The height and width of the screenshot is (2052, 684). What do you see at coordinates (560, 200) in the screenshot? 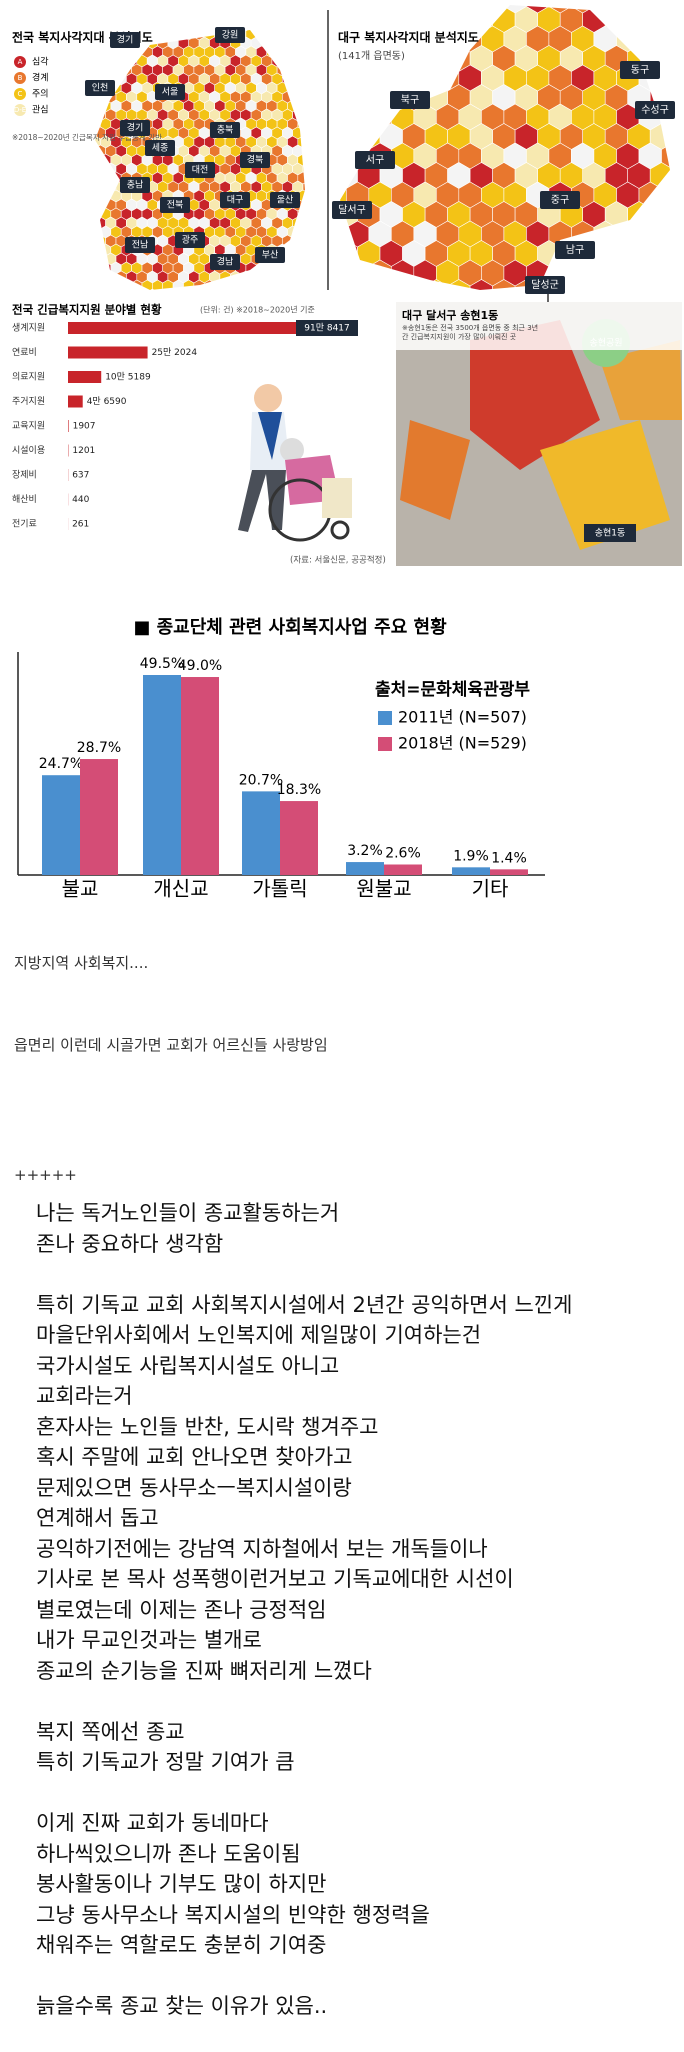
I see `district-label: 중구` at bounding box center [560, 200].